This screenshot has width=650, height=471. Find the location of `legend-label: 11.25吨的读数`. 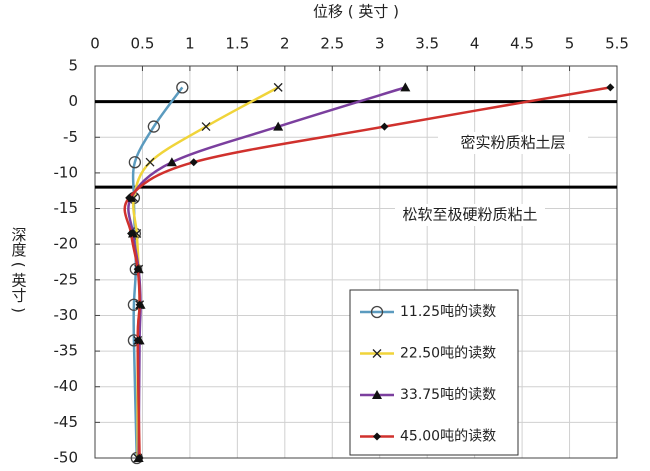

legend-label: 11.25吨的读数 is located at coordinates (448, 311).